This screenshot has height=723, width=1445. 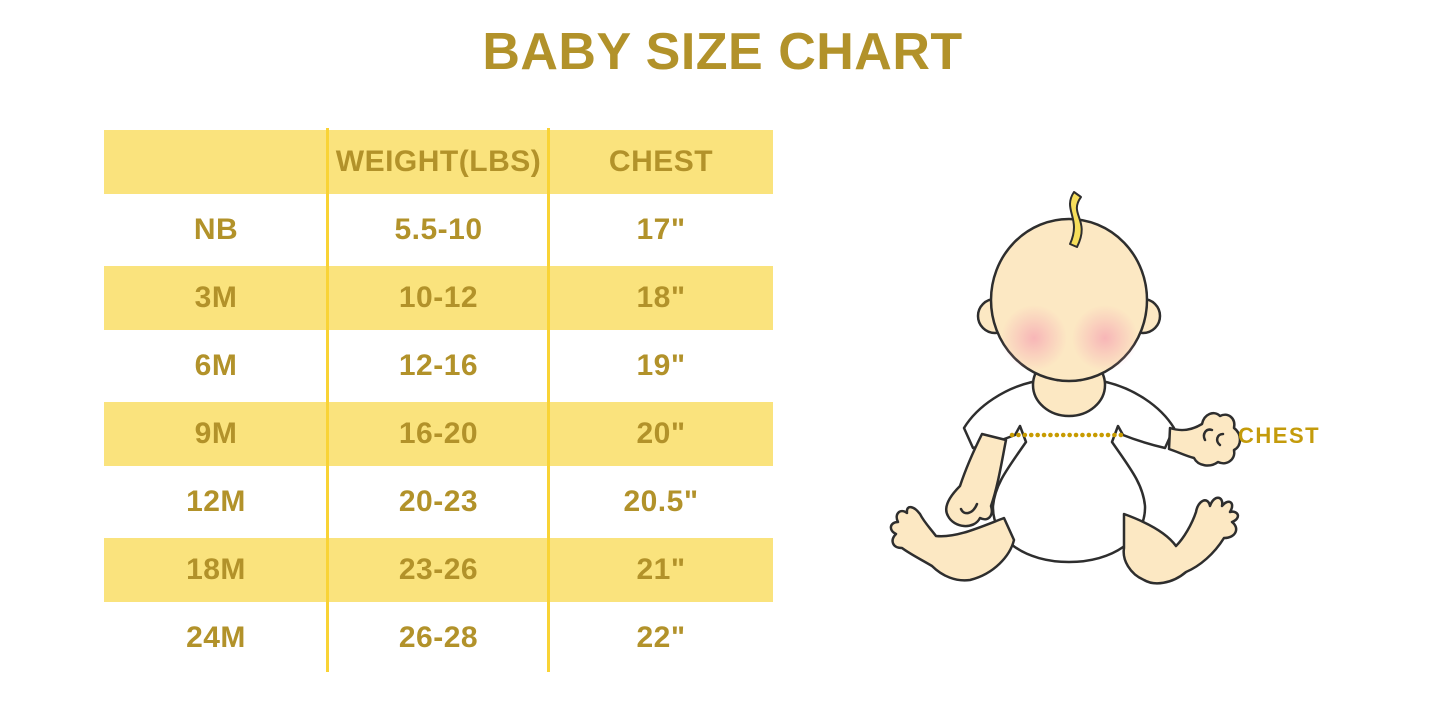 What do you see at coordinates (661, 365) in the screenshot?
I see `chest-cell: 19"` at bounding box center [661, 365].